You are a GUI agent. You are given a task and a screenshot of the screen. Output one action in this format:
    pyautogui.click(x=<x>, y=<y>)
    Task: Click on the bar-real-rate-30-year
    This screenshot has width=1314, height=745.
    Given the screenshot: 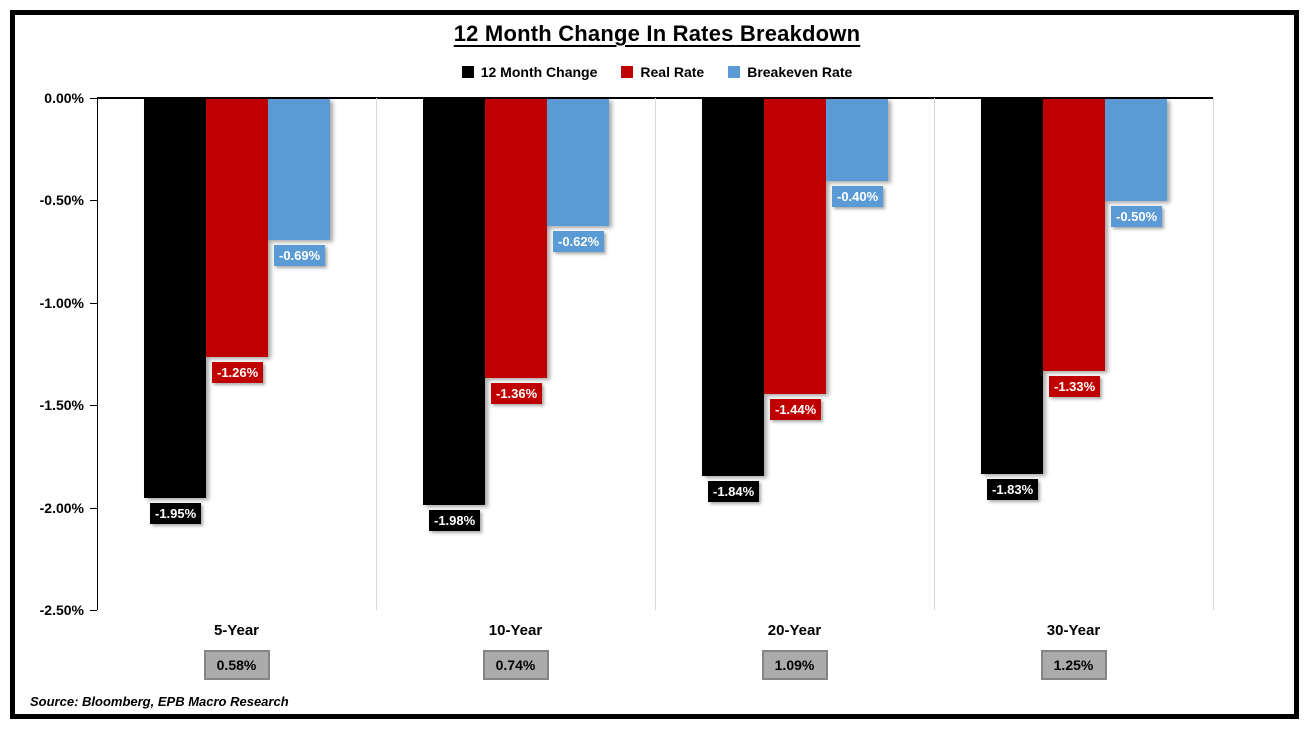 What is the action you would take?
    pyautogui.click(x=1074, y=235)
    